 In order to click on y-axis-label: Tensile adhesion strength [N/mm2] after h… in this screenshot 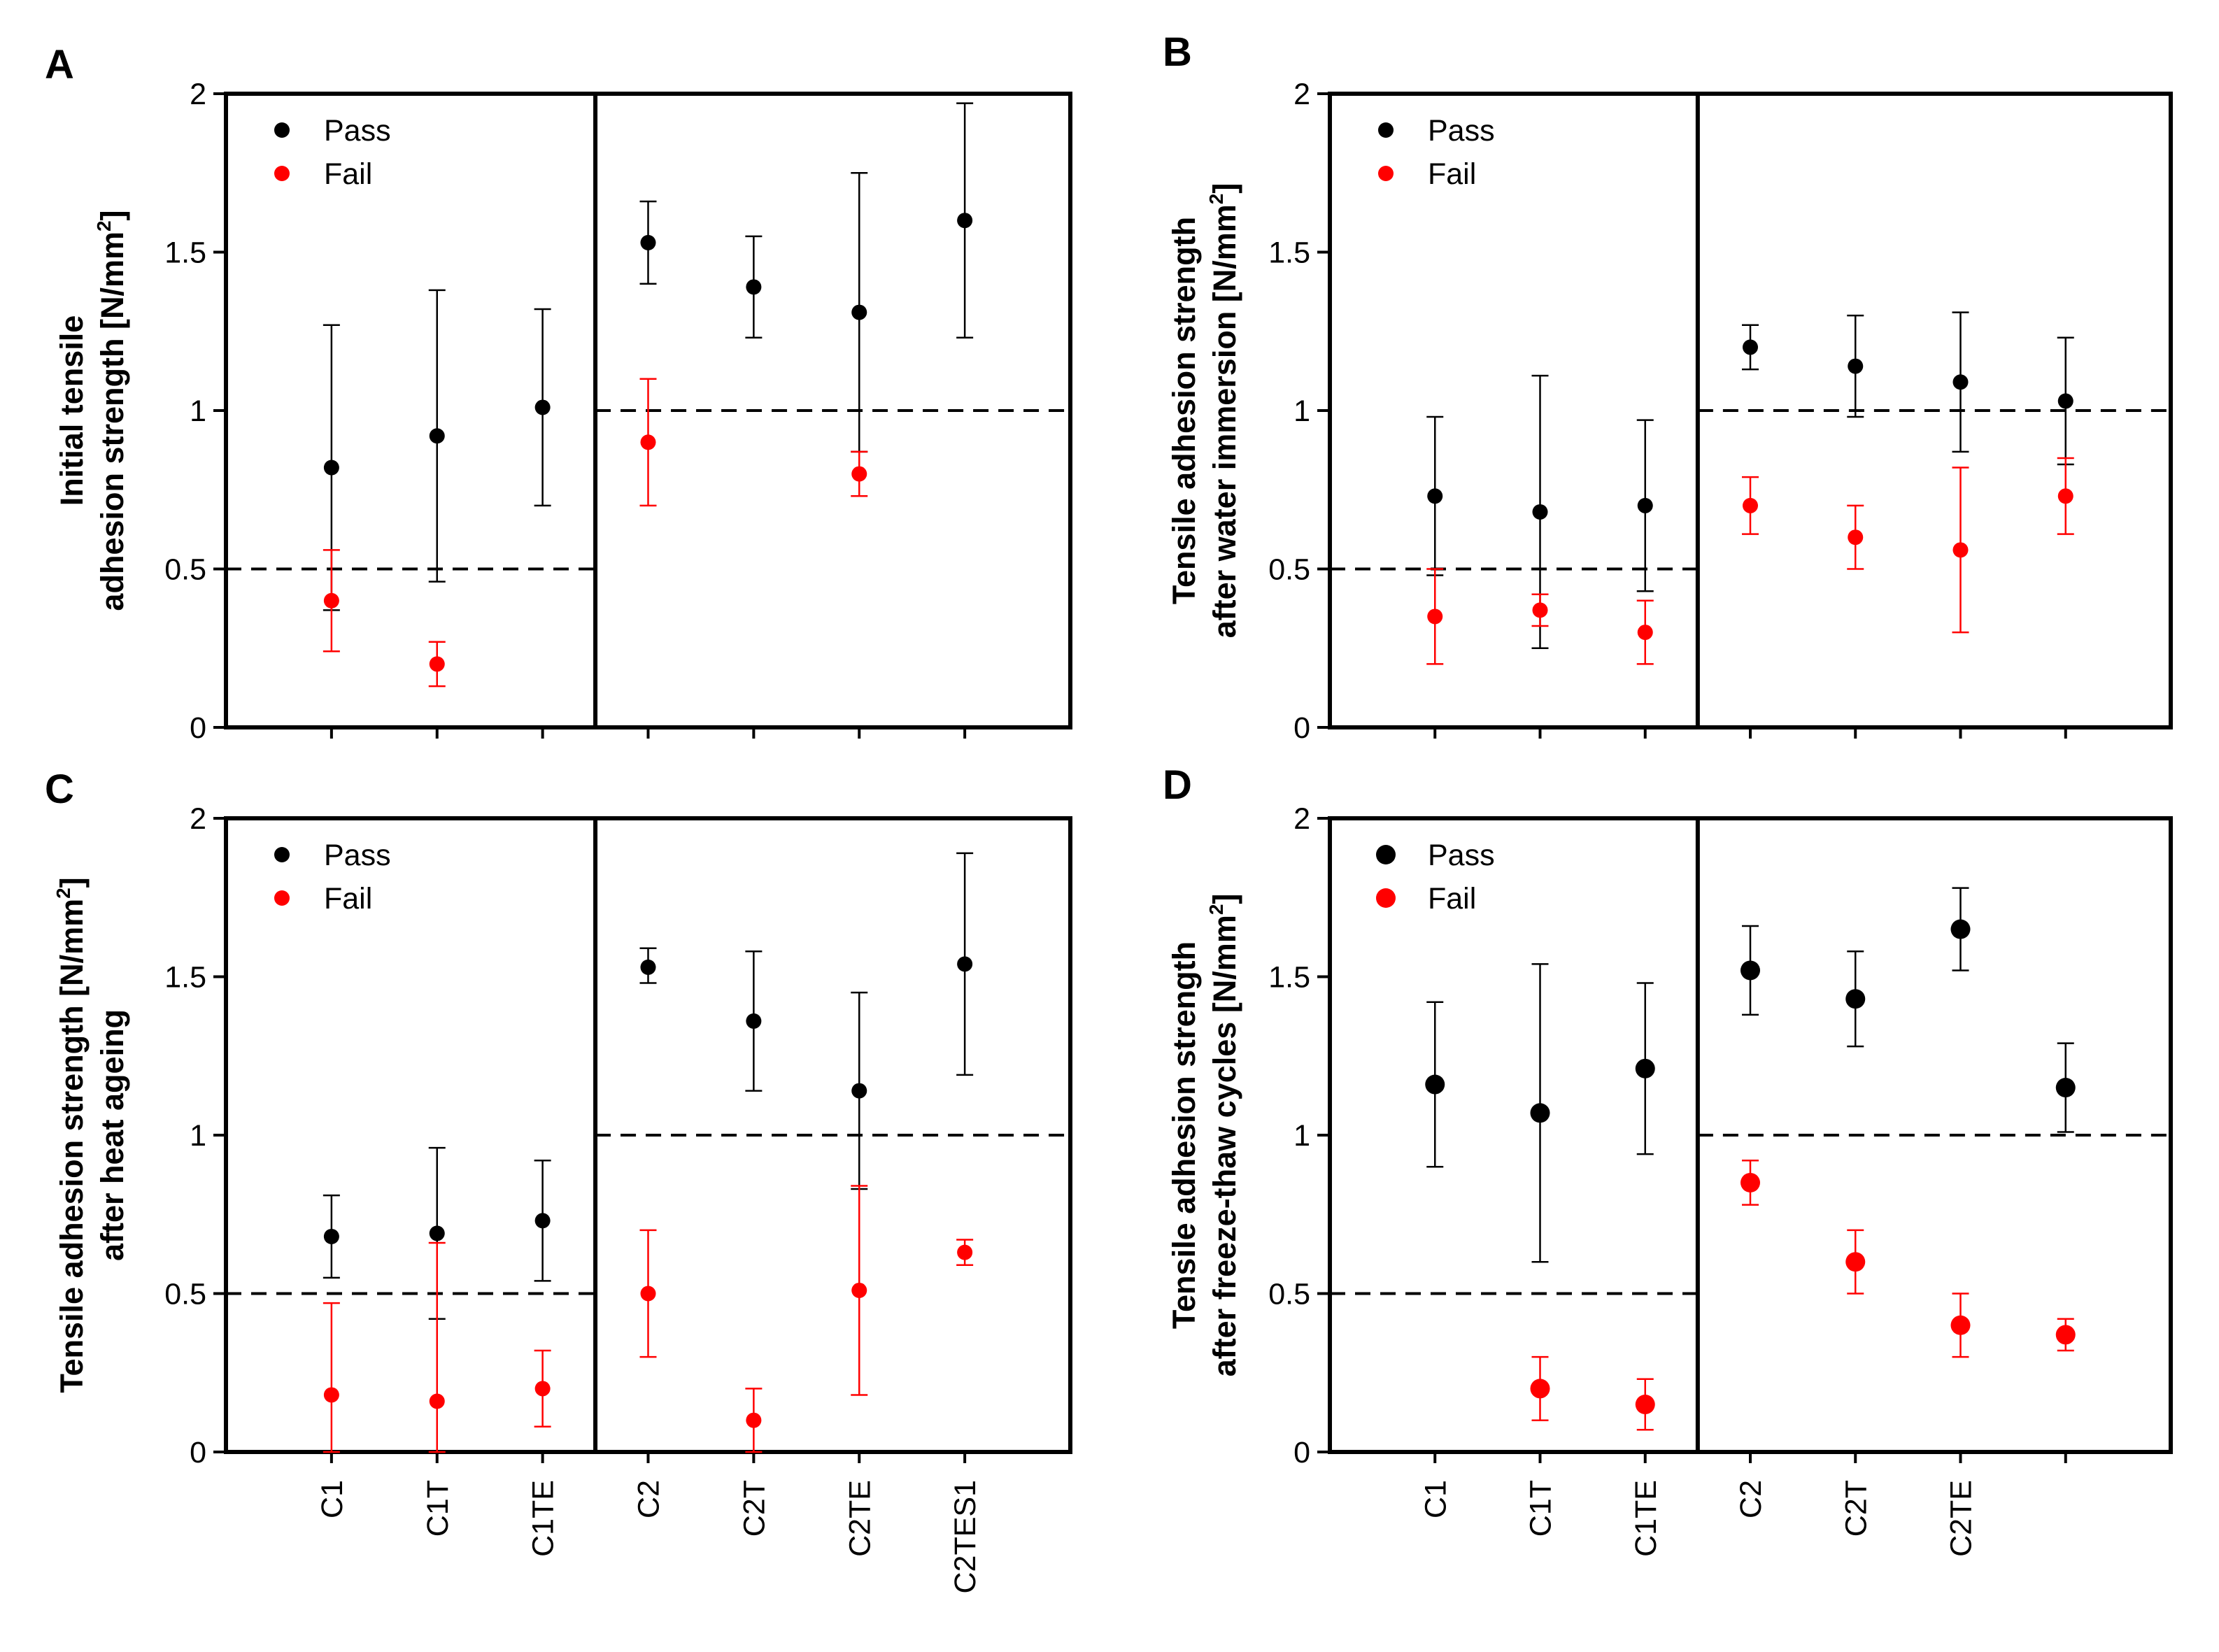, I will do `click(91, 1135)`.